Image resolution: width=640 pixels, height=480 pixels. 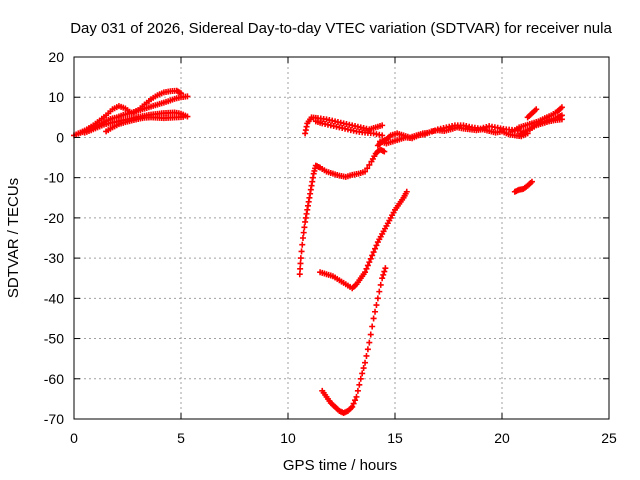 I want to click on series-track-d, so click(x=145, y=124).